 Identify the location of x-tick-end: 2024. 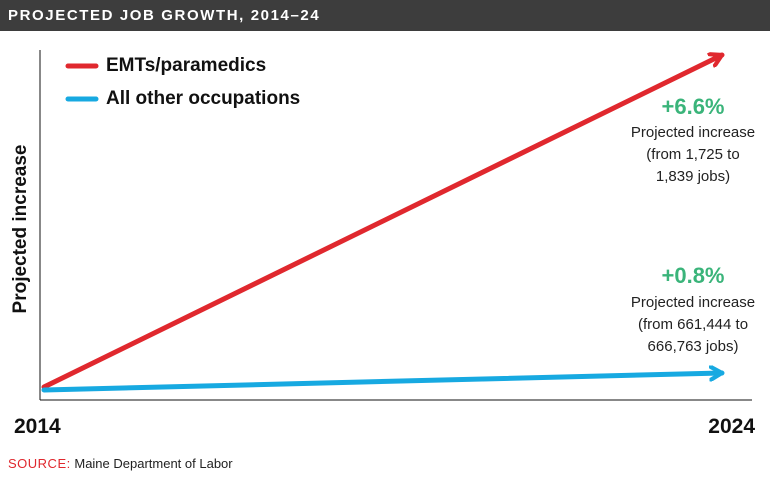
(731, 426).